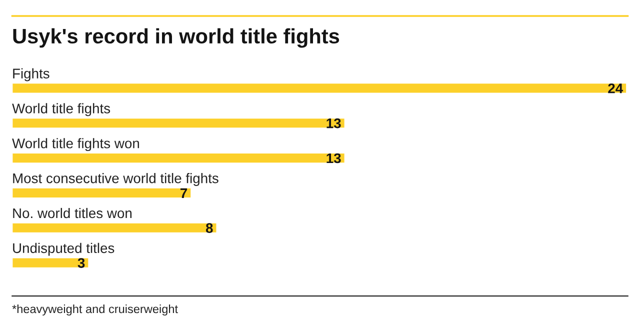 This screenshot has height=335, width=640. What do you see at coordinates (81, 263) in the screenshot?
I see `data-label: 3` at bounding box center [81, 263].